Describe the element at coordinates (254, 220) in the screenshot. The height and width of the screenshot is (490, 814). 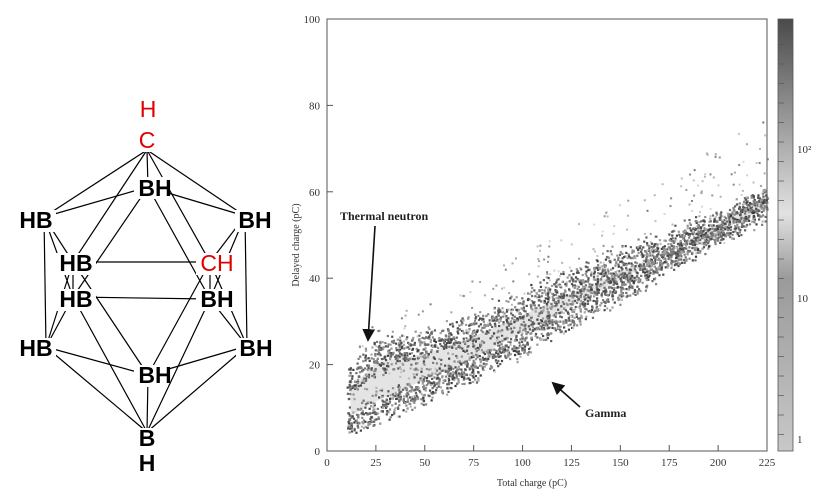
I see `atom-bh-right: BH` at that location.